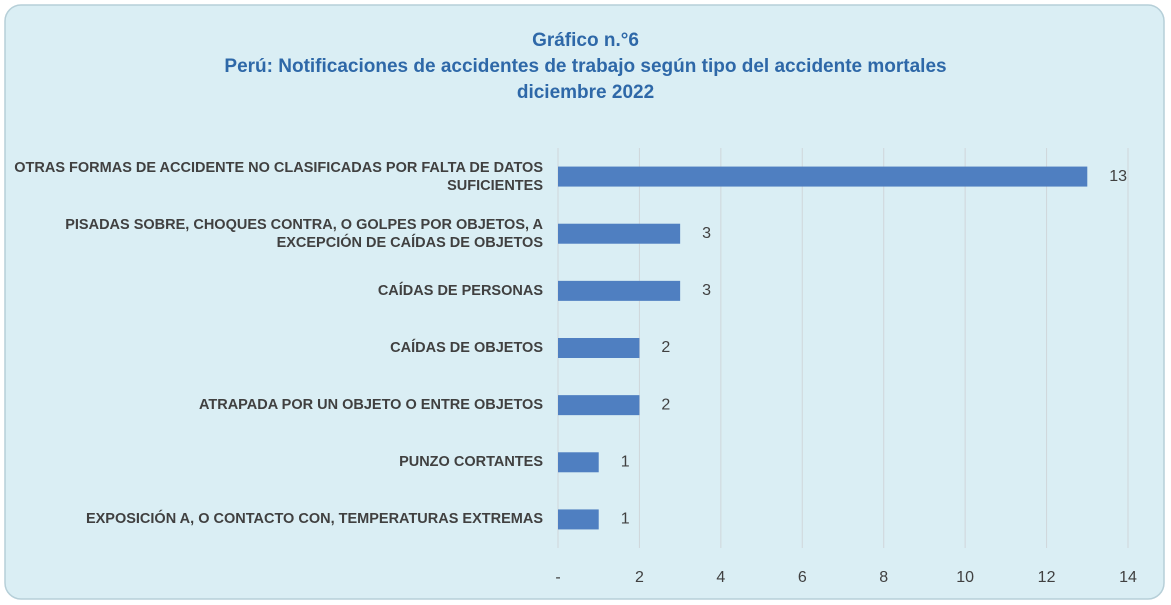  Describe the element at coordinates (720, 577) in the screenshot. I see `x-tick-label: 4` at that location.